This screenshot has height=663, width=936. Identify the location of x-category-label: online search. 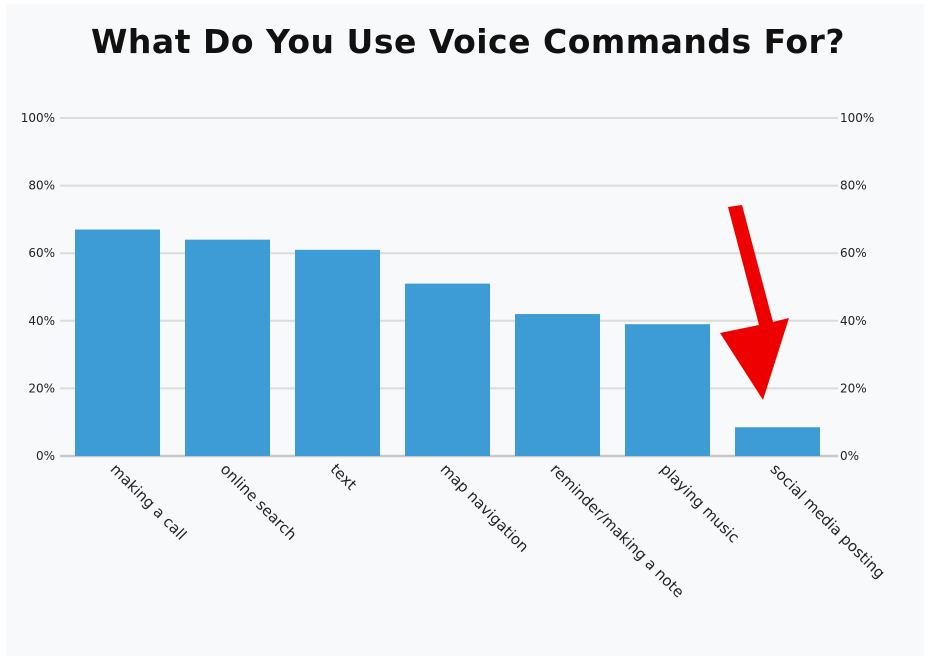
(259, 502).